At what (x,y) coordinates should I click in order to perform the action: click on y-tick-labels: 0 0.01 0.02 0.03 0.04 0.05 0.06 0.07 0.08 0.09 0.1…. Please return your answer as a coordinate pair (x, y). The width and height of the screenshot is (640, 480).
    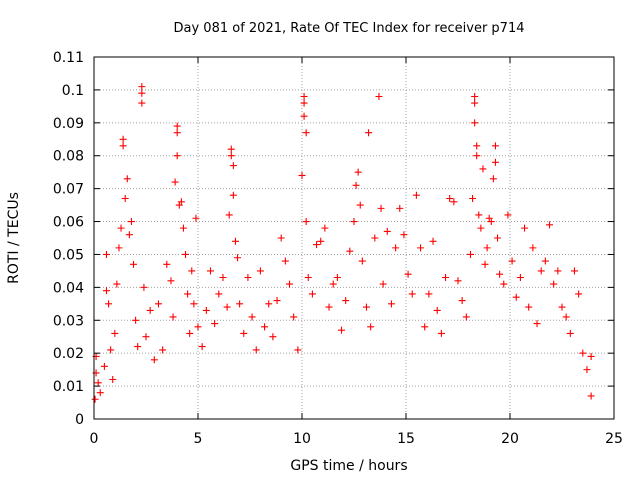
    Looking at the image, I should click on (68, 239).